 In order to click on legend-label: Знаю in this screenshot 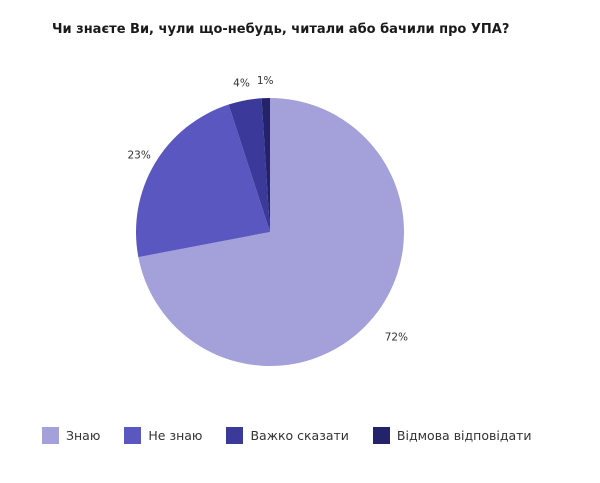, I will do `click(83, 435)`.